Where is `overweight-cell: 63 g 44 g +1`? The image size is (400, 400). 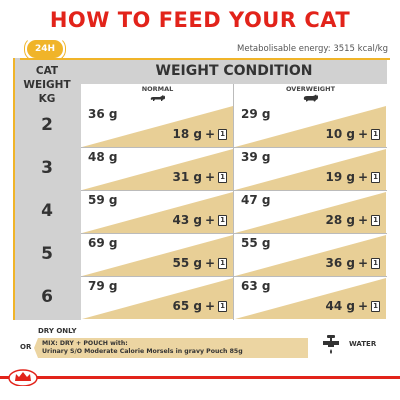
overweight-cell: 63 g 44 g +1 is located at coordinates (310, 297).